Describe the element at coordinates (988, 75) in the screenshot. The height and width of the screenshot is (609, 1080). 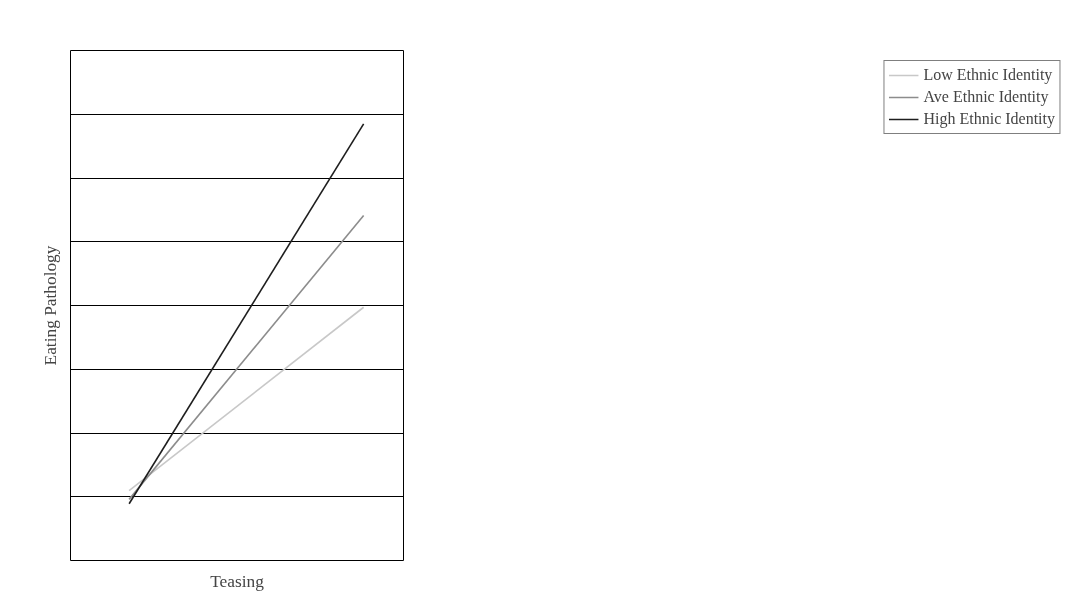
I see `legend-label: Low Ethnic Identity` at that location.